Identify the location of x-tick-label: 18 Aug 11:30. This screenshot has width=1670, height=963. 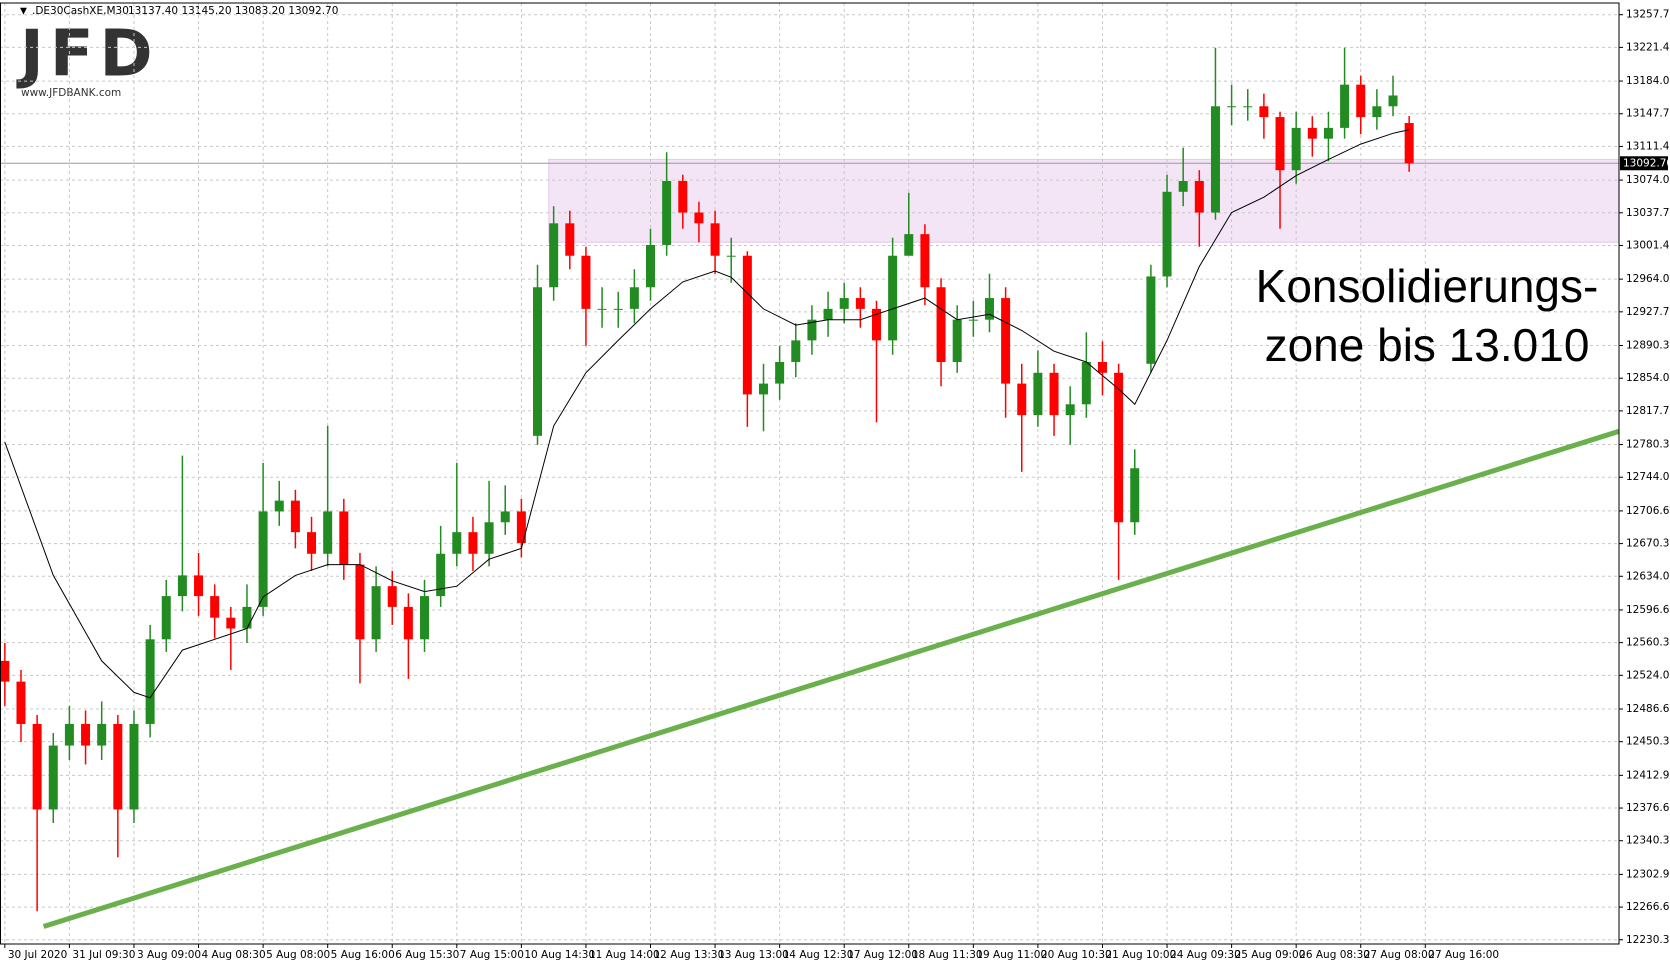
(947, 955).